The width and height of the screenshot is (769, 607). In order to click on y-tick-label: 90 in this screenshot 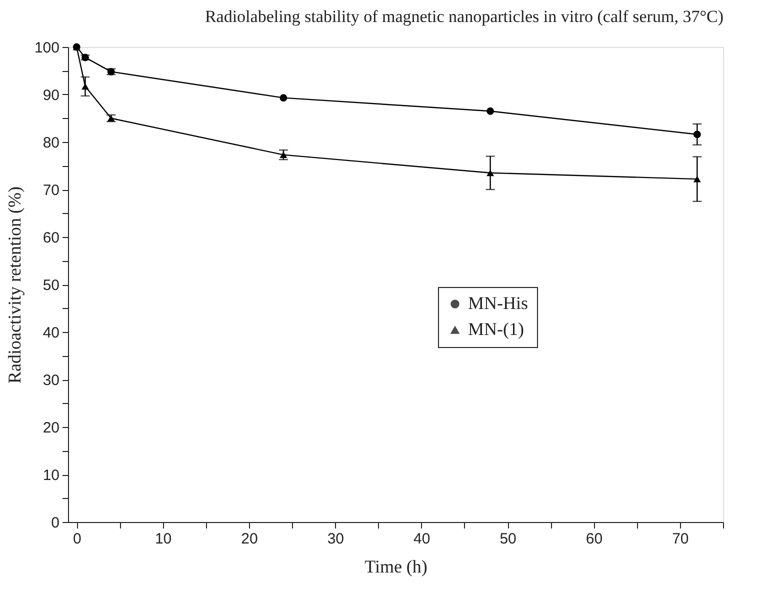, I will do `click(51, 95)`.